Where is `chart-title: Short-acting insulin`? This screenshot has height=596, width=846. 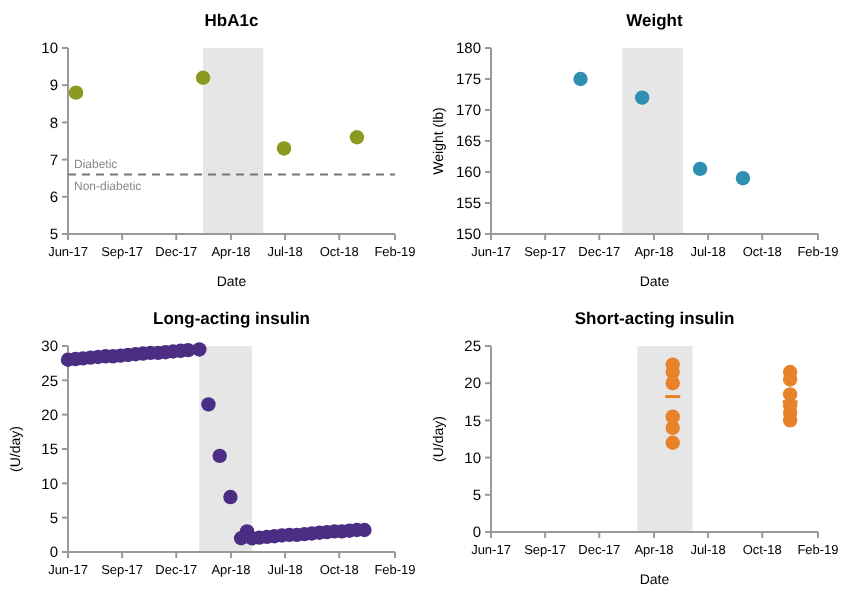
chart-title: Short-acting insulin is located at coordinates (654, 318).